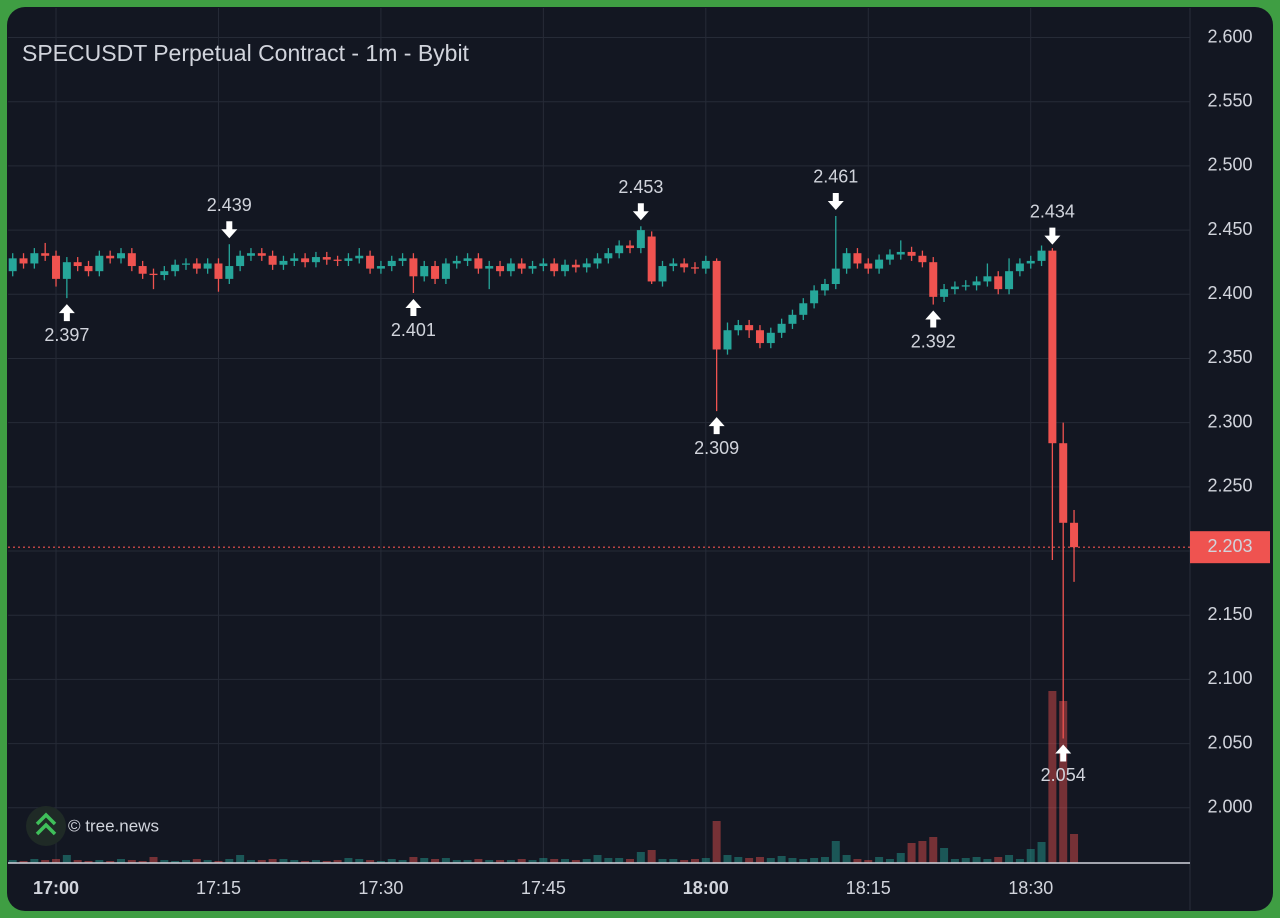 Image resolution: width=1280 pixels, height=918 pixels. I want to click on extreme-label: 2.439, so click(229, 205).